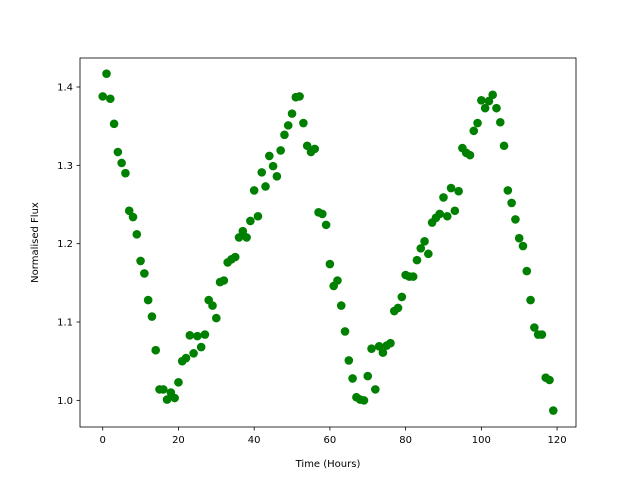 The image size is (640, 480). I want to click on x-tick-label: 0, so click(103, 440).